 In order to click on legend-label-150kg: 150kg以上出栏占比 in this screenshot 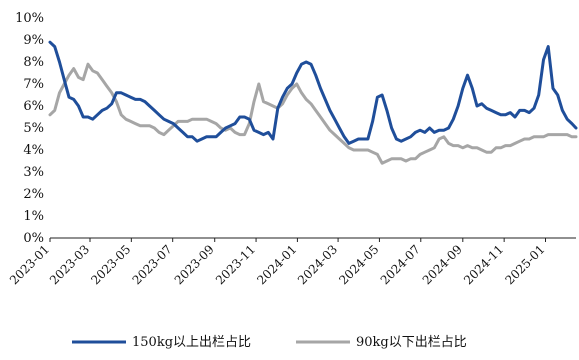, I will do `click(191, 342)`.